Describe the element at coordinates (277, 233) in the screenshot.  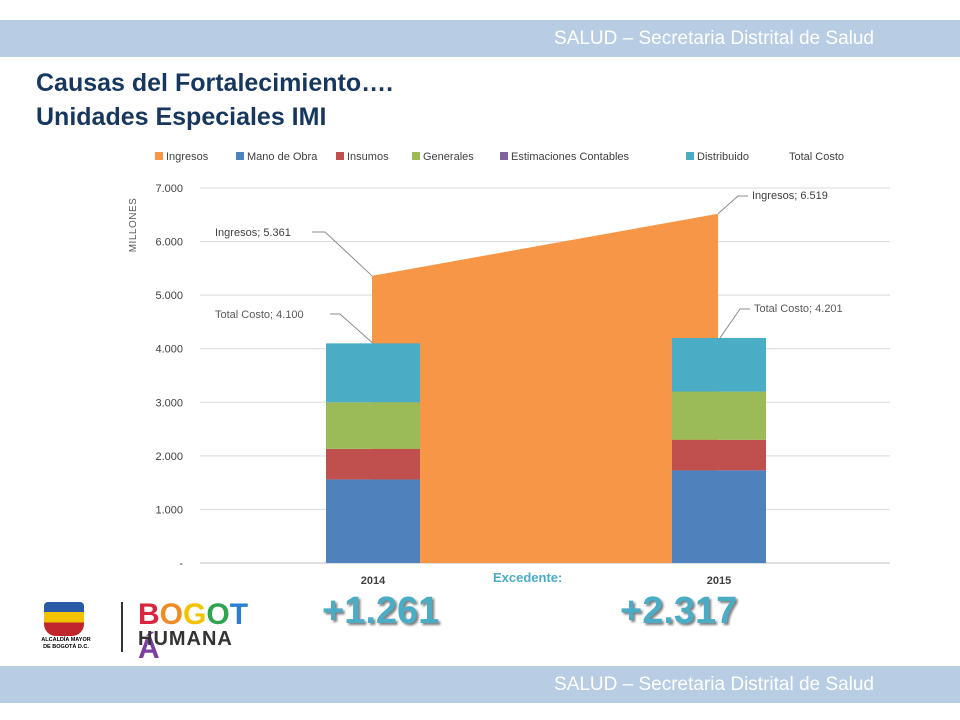
I see `data-label-value: 5.361` at that location.